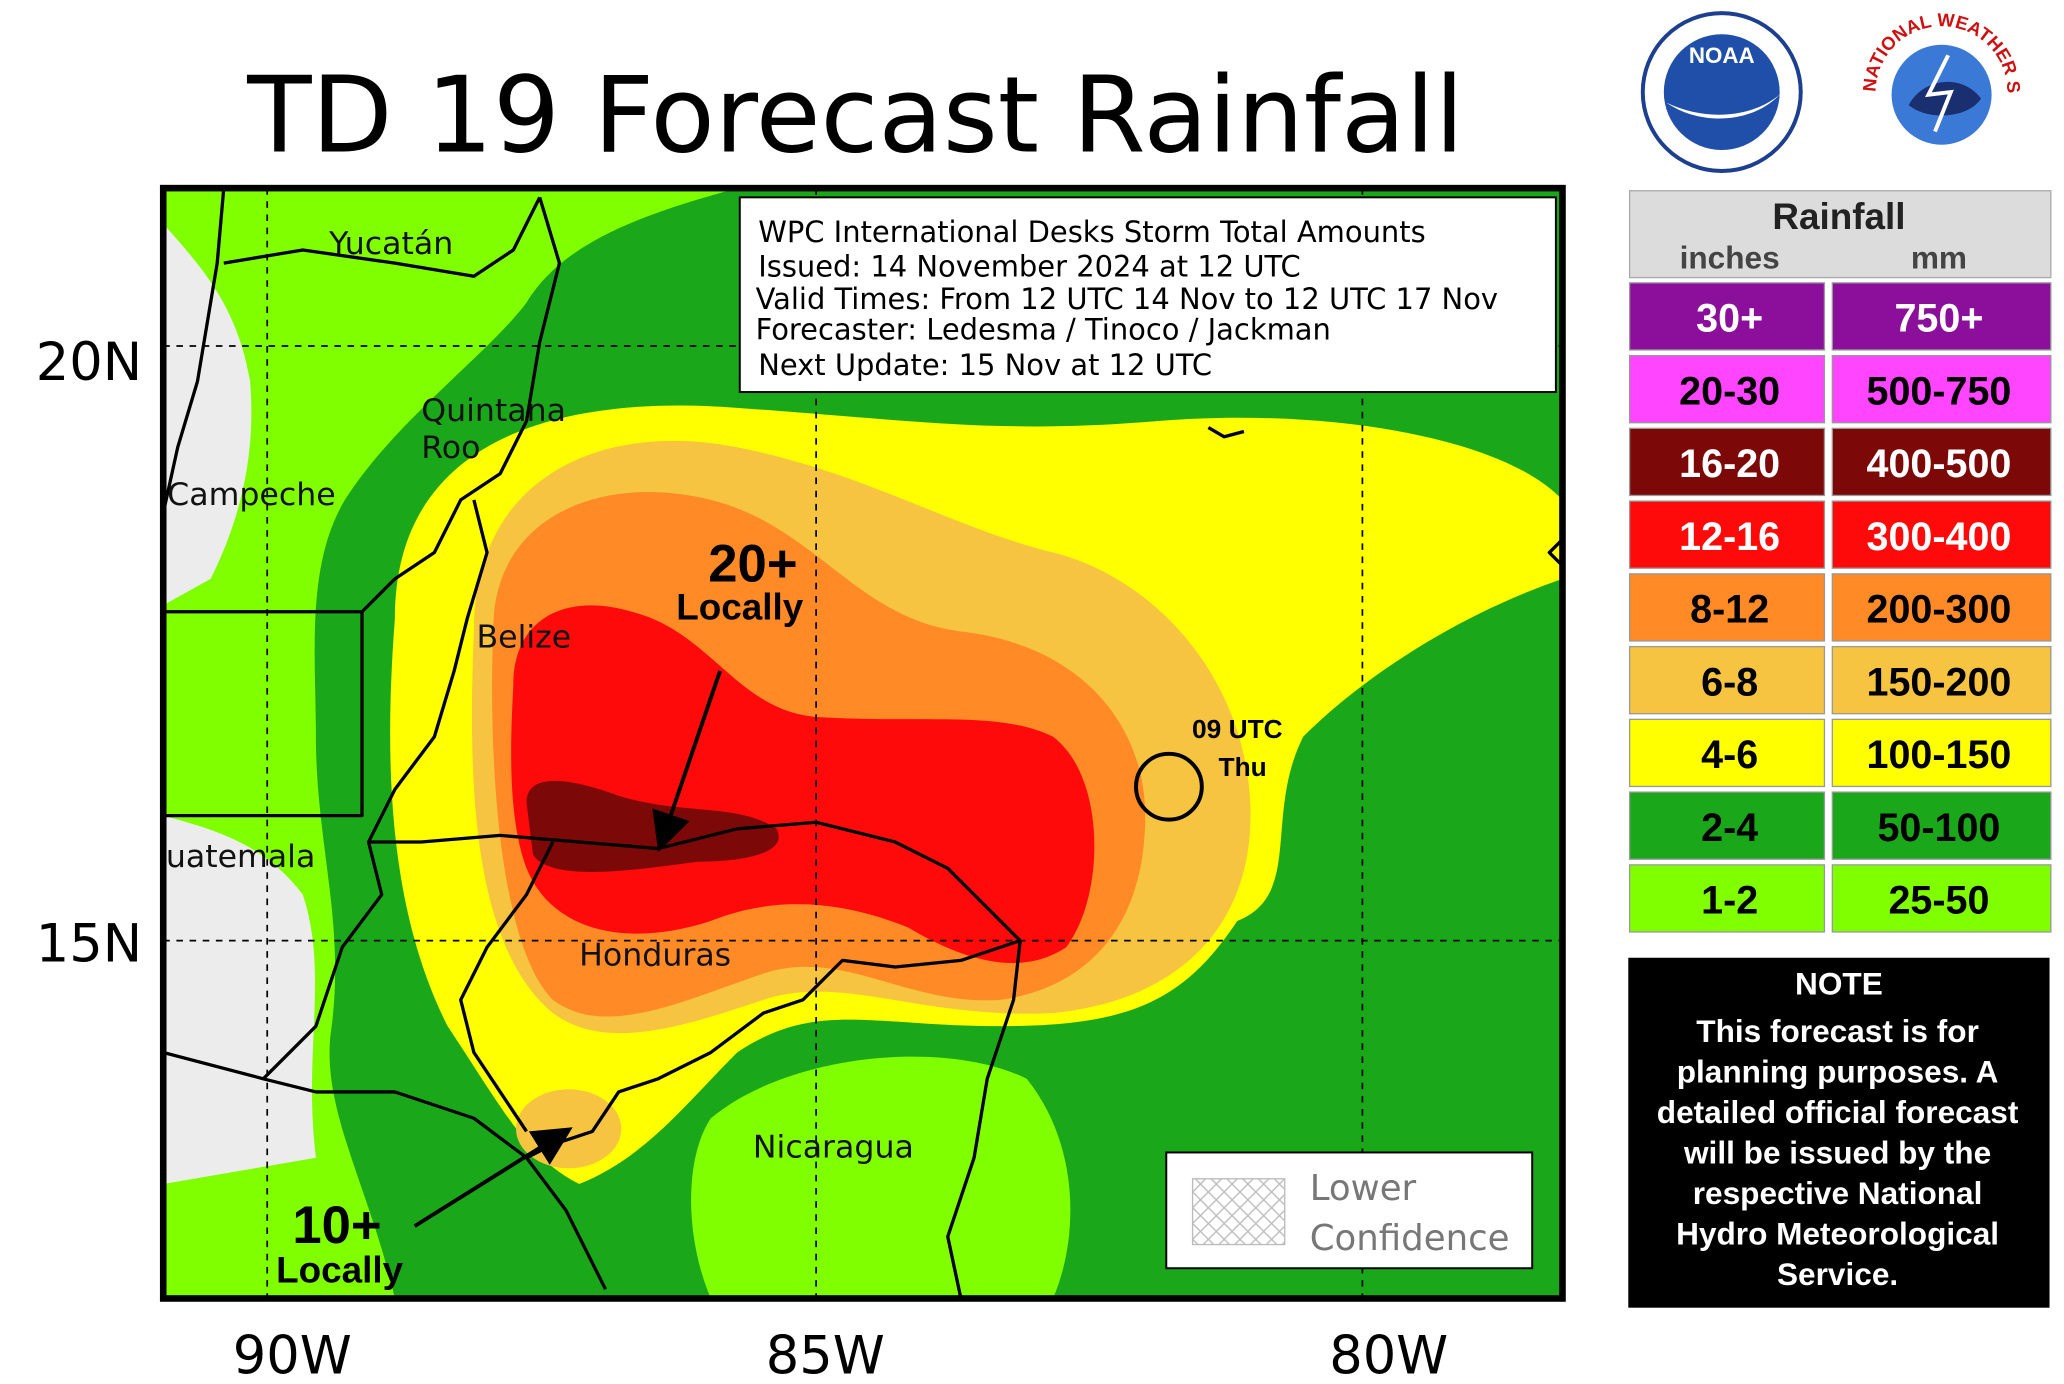 This screenshot has width=2064, height=1384. What do you see at coordinates (251, 495) in the screenshot?
I see `place-label: Campeche` at bounding box center [251, 495].